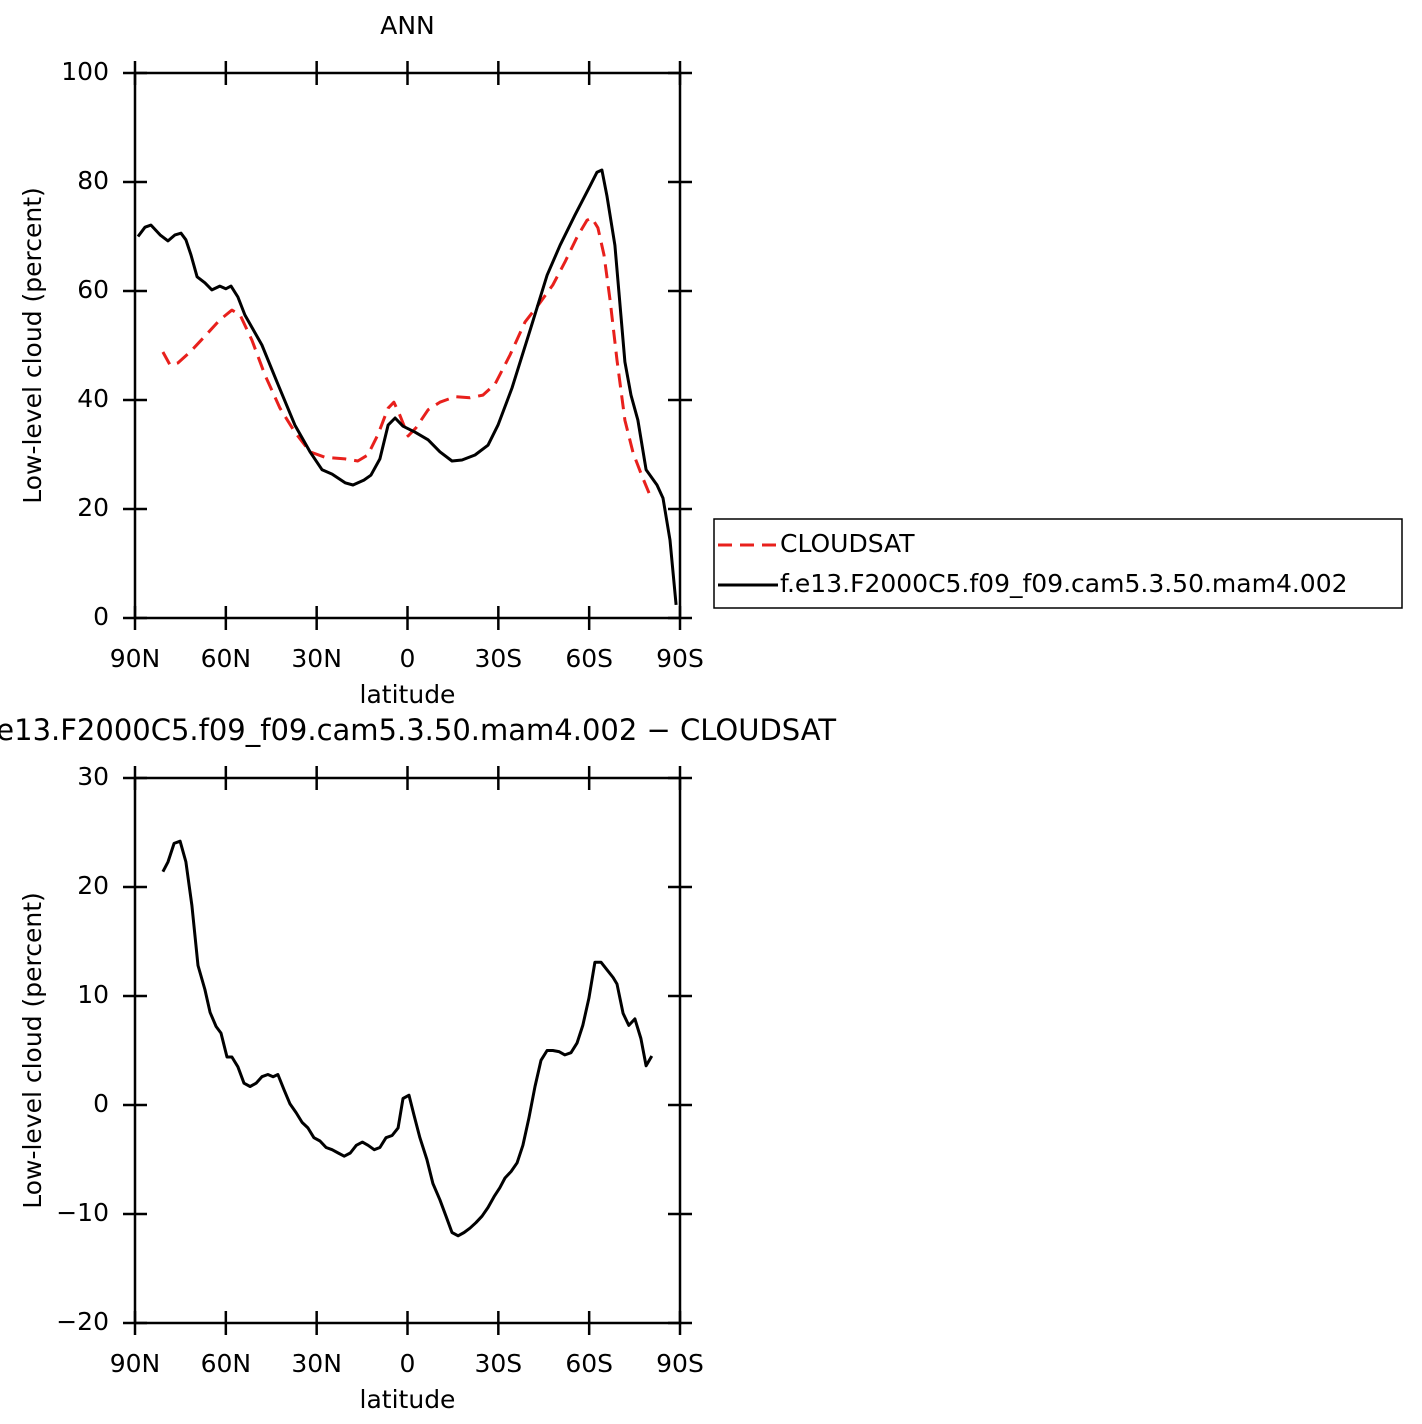  I want to click on y-tick-label: −20, so click(82, 1321).